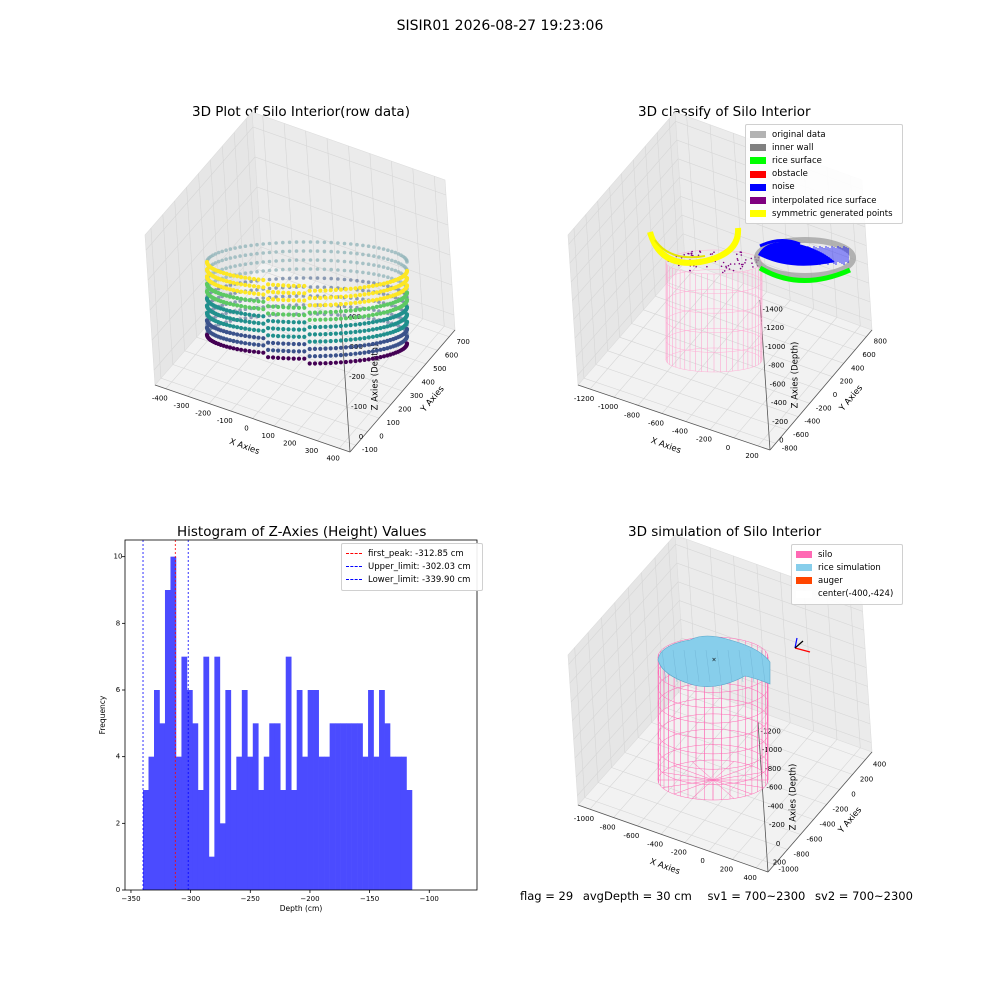 The image size is (1000, 1000). What do you see at coordinates (758, 134) in the screenshot?
I see `panel2-legend-swatch` at bounding box center [758, 134].